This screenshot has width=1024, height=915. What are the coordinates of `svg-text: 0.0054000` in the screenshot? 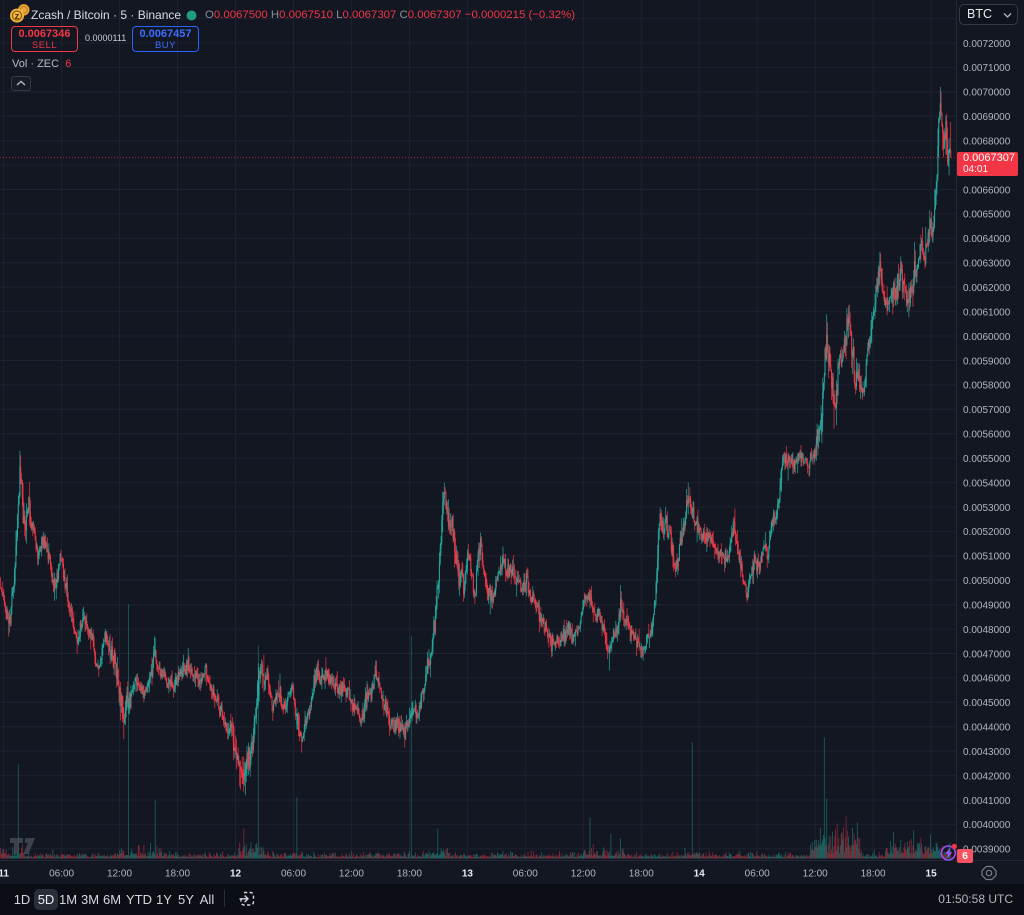 It's located at (987, 483).